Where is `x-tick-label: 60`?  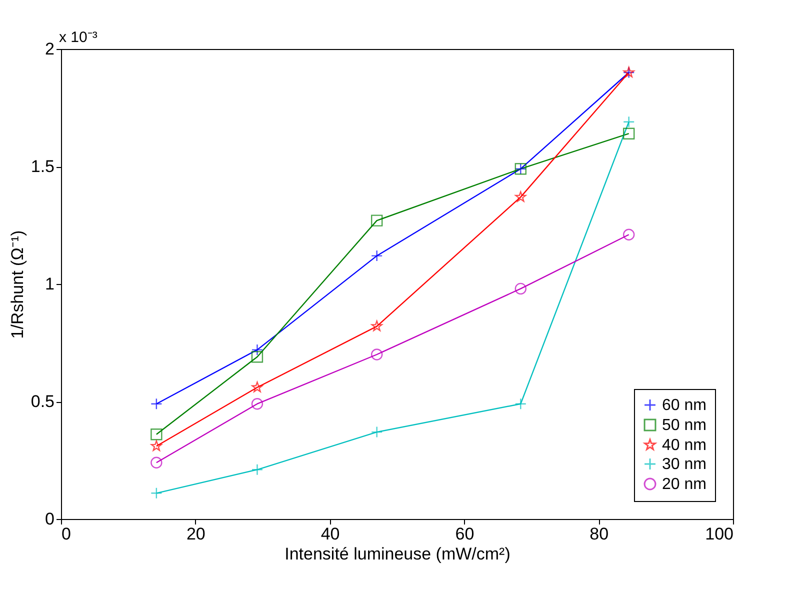
x-tick-label: 60 is located at coordinates (464, 534).